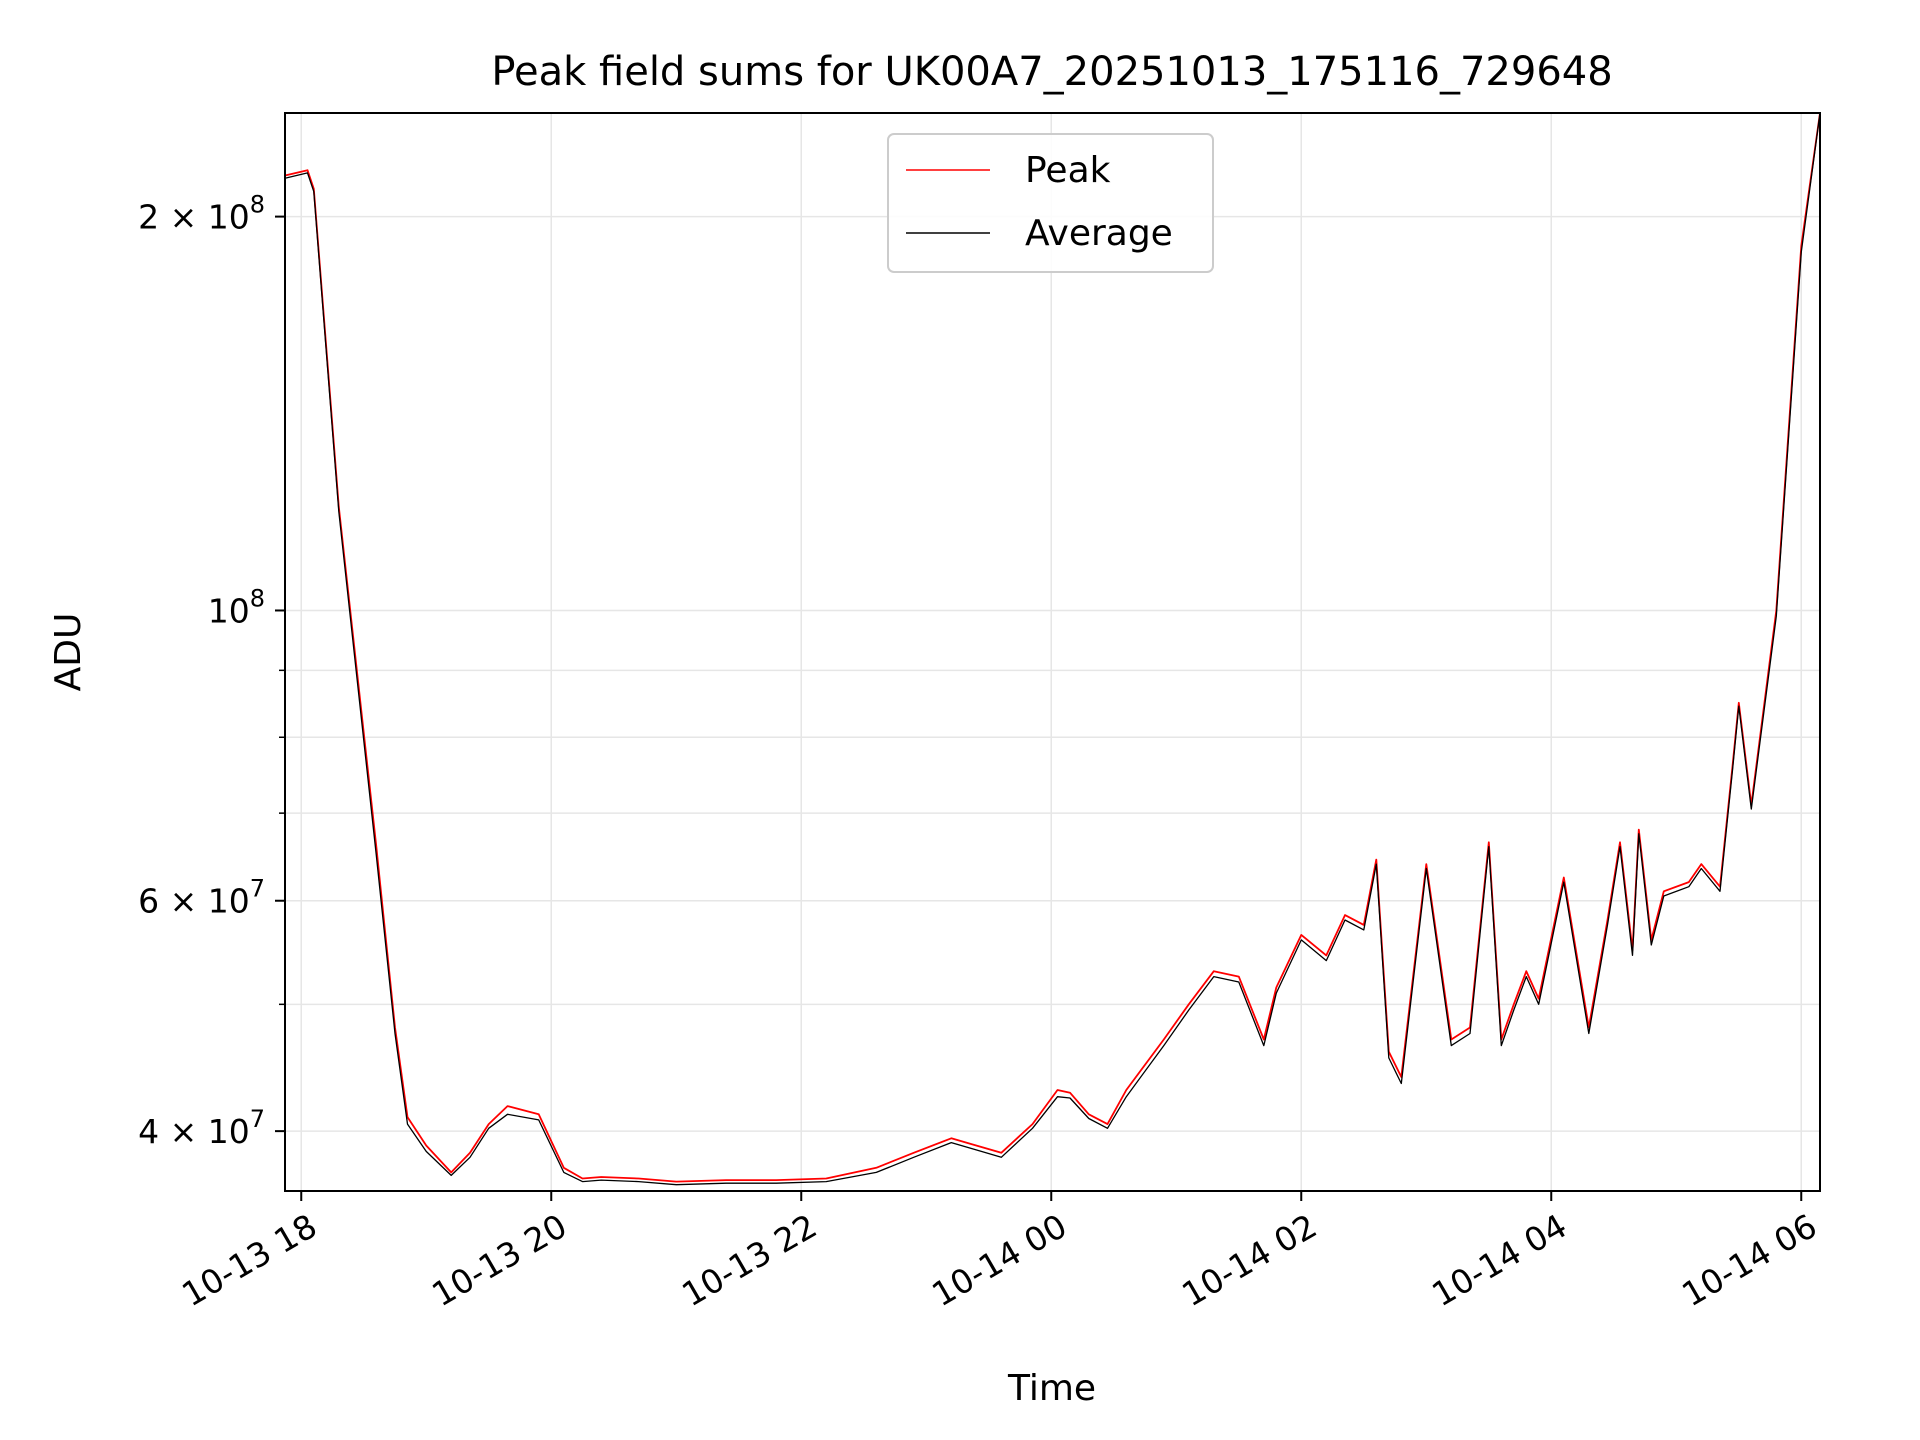  I want to click on x-tick-label: 10-13 22, so click(749, 1260).